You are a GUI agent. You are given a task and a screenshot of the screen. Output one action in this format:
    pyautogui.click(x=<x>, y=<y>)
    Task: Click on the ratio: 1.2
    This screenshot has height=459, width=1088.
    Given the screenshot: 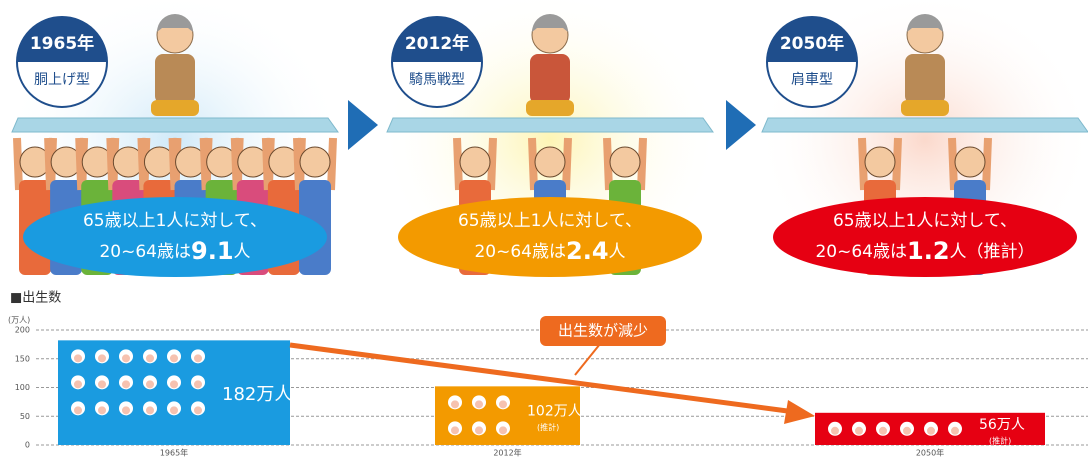 What is the action you would take?
    pyautogui.click(x=928, y=251)
    